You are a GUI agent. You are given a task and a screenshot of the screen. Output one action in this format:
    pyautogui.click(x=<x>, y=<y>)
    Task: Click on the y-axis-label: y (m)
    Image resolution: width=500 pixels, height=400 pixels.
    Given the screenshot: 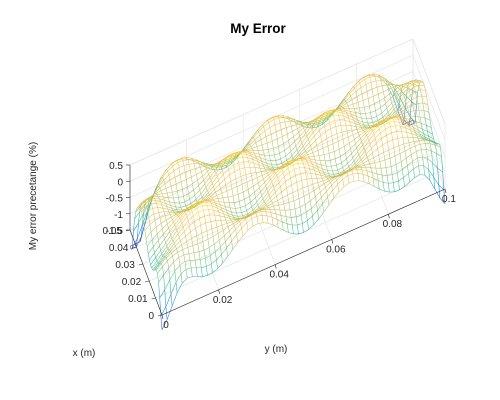 What is the action you would take?
    pyautogui.click(x=276, y=349)
    